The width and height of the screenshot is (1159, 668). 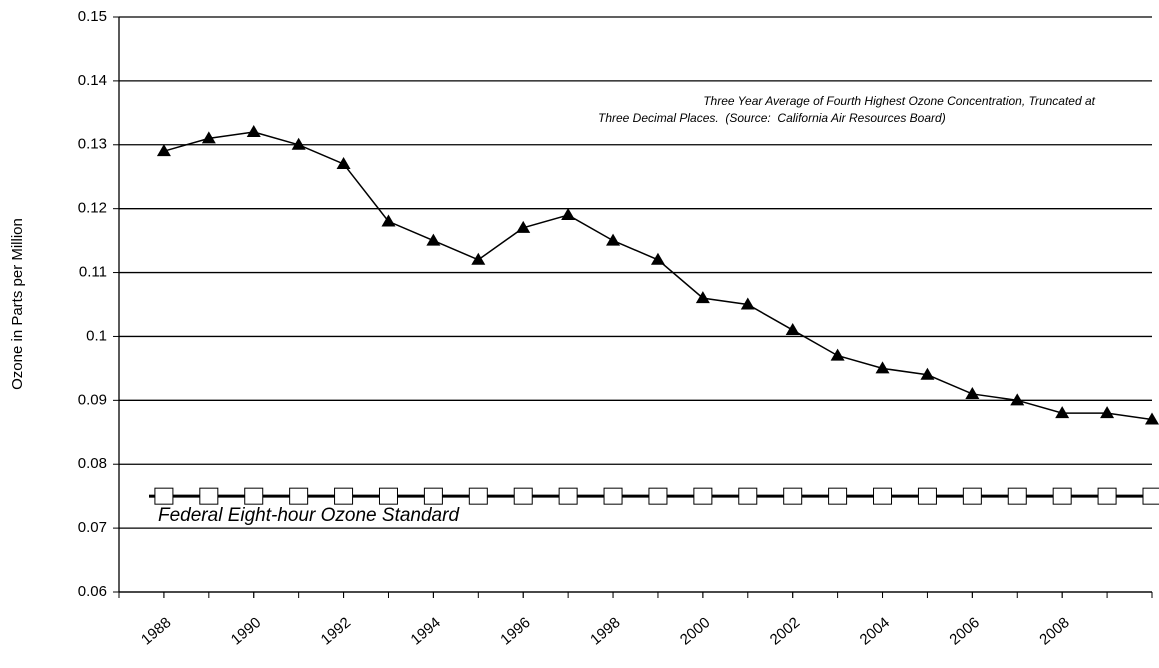 I want to click on y-tick-label: 0.12, so click(x=92, y=208).